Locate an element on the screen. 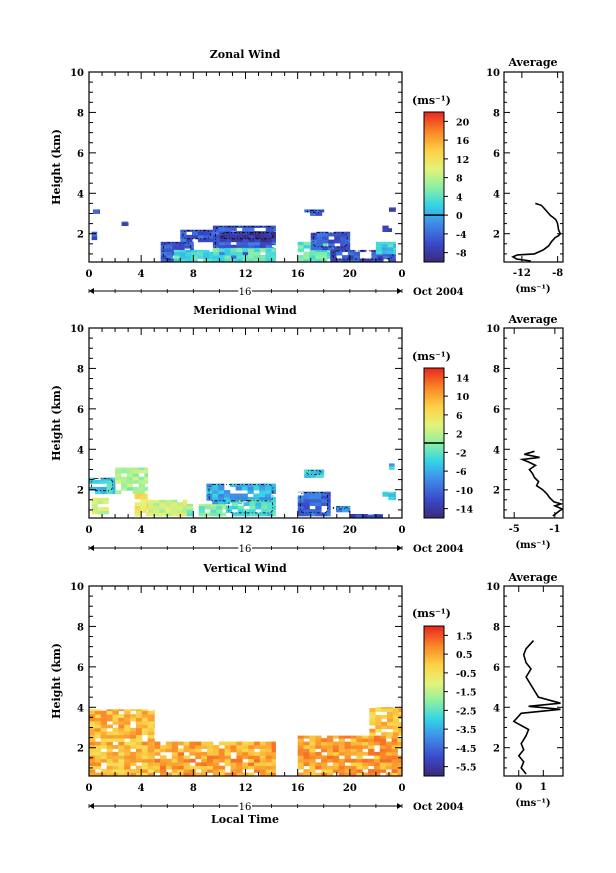 Image resolution: width=616 pixels, height=873 pixels. profile-y-tick-label: 4 is located at coordinates (496, 708).